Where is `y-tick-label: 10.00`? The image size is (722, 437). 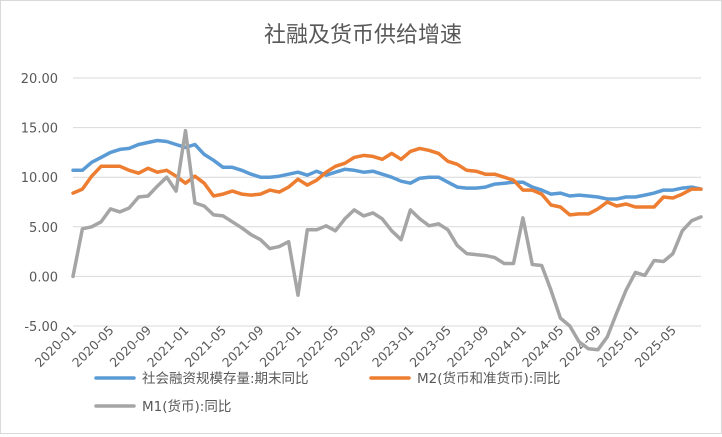
y-tick-label: 10.00 is located at coordinates (39, 178).